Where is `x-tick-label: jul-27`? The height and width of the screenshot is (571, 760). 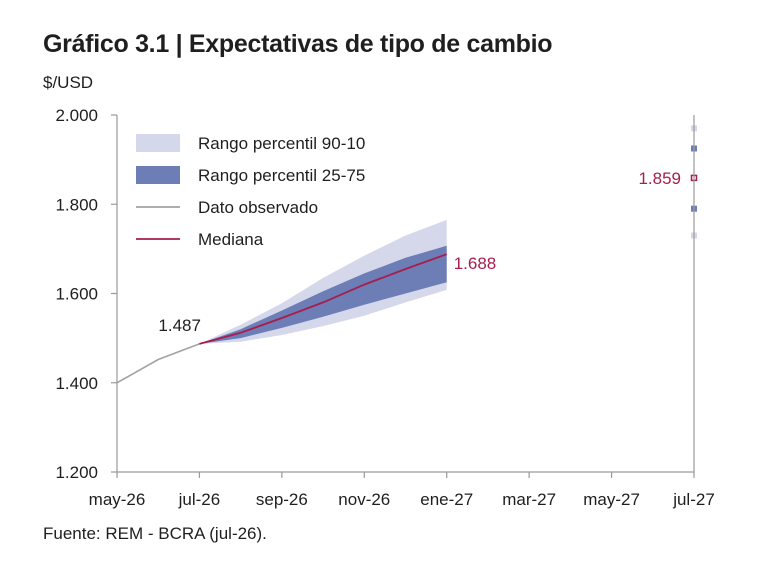 x-tick-label: jul-27 is located at coordinates (693, 499).